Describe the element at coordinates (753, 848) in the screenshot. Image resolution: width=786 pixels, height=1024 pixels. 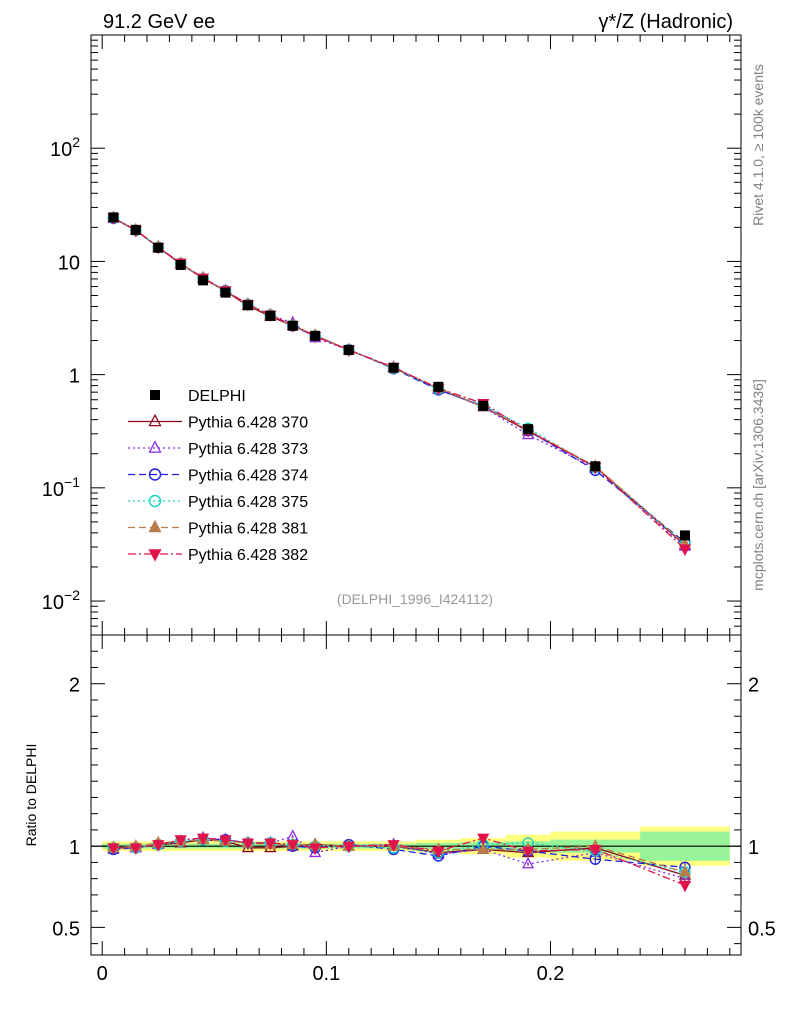
I see `ratio-y-tick-label-right: 1` at that location.